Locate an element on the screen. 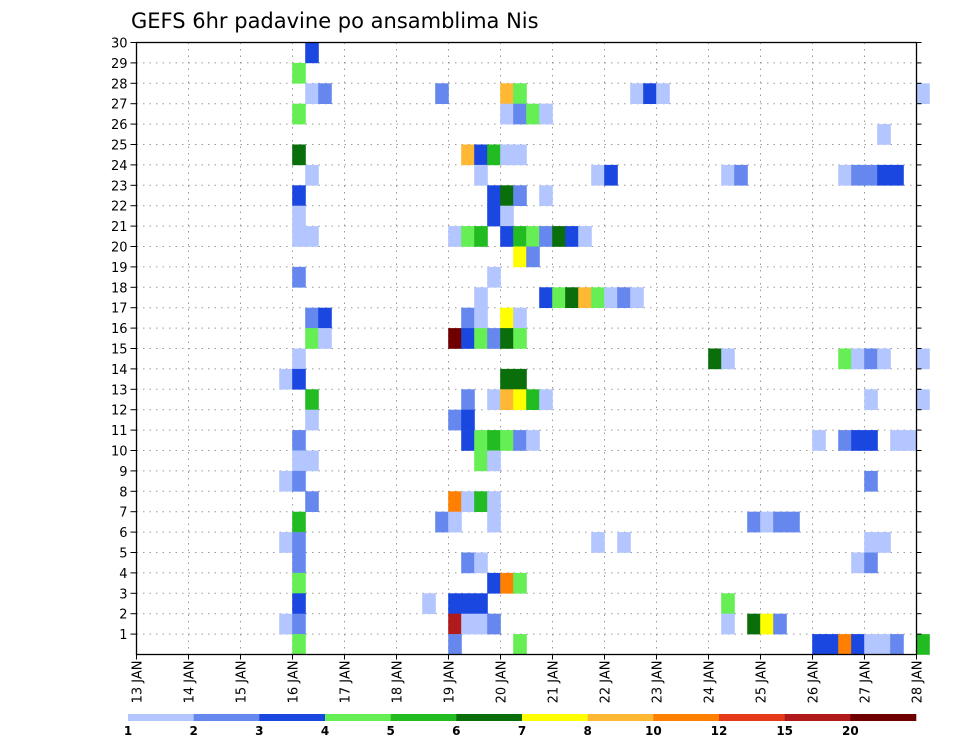 The height and width of the screenshot is (742, 960). y-tick-label: 20 is located at coordinates (119, 248).